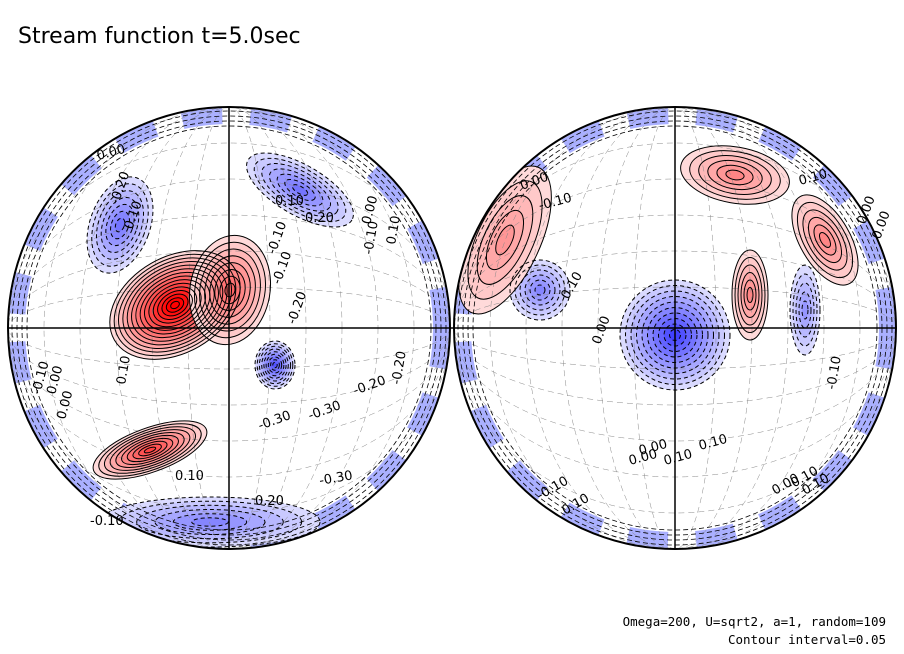 The height and width of the screenshot is (654, 904). Describe the element at coordinates (754, 621) in the screenshot. I see `parameters-text: Omega=200, U=sqrt2, a=1, random=109` at that location.